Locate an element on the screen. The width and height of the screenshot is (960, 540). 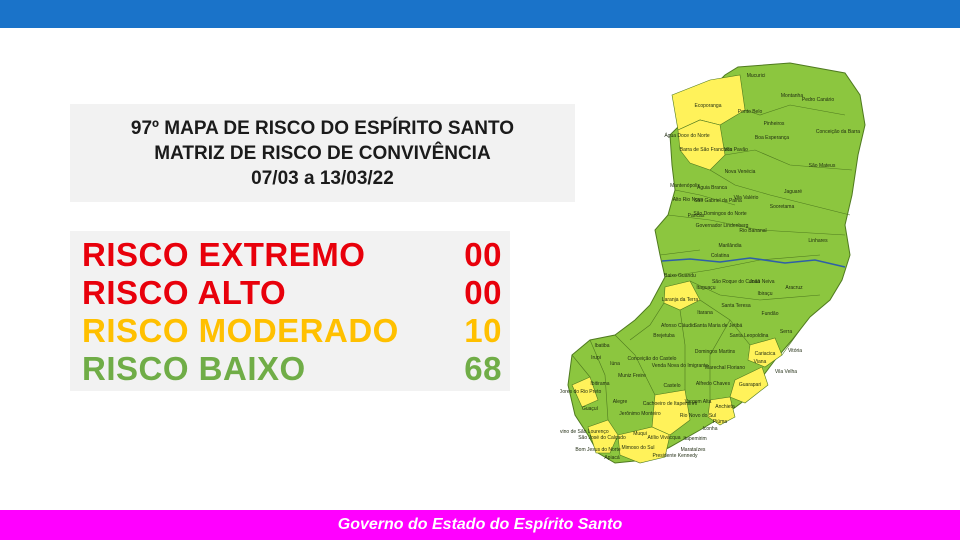
label-mantenopolis: Mantenópolis is located at coordinates (685, 186).